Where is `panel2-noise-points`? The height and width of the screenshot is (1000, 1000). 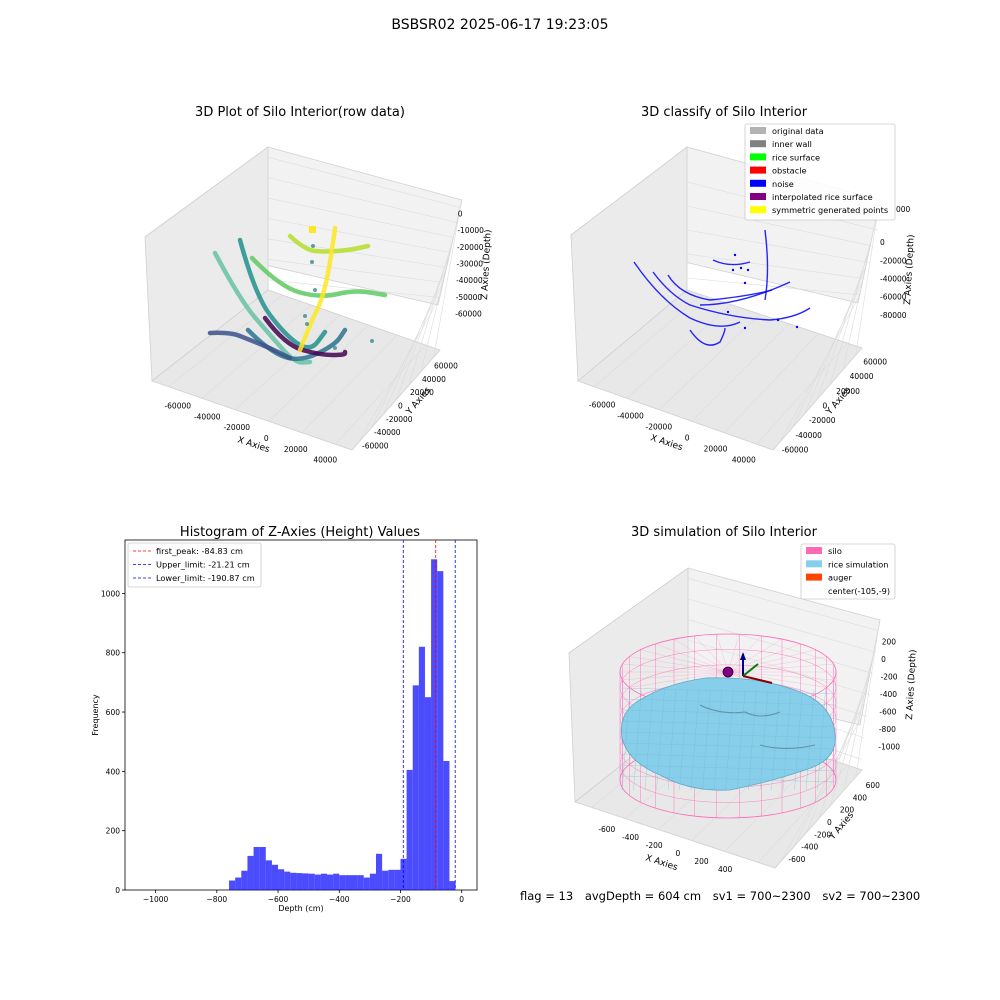 panel2-noise-points is located at coordinates (722, 287).